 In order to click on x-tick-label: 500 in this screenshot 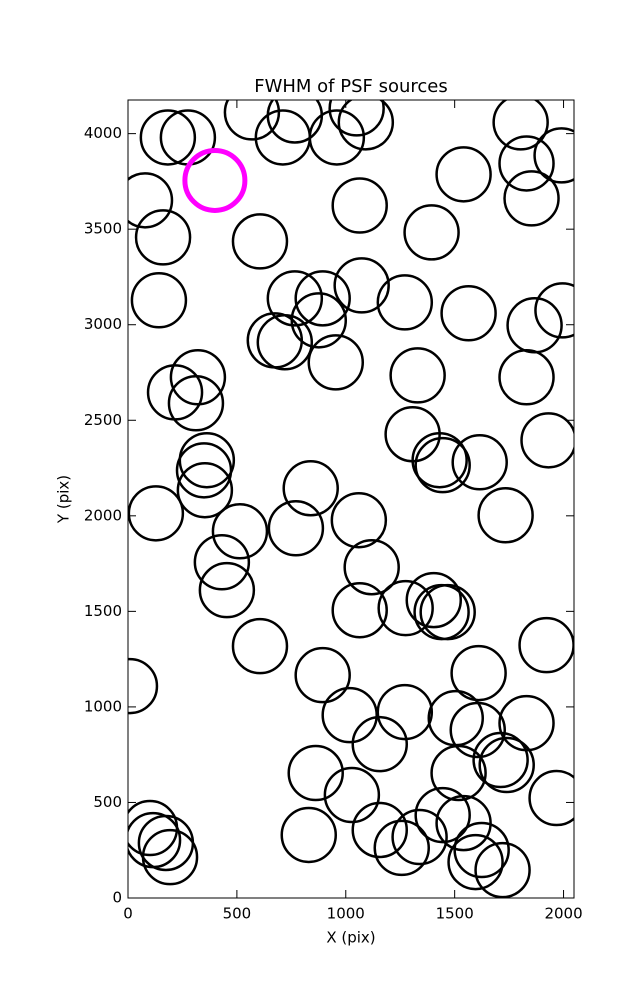, I will do `click(237, 914)`.